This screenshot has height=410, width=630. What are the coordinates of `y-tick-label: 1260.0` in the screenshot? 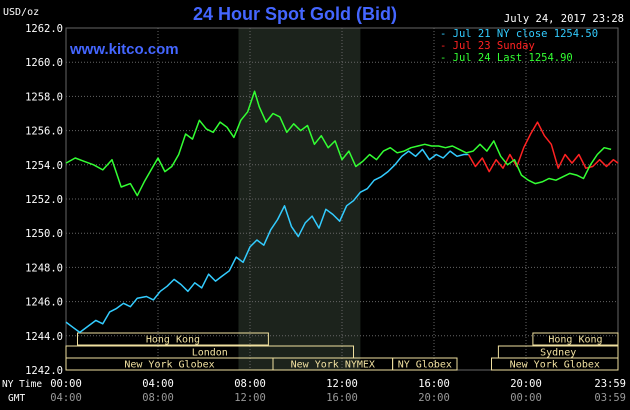 It's located at (44, 63).